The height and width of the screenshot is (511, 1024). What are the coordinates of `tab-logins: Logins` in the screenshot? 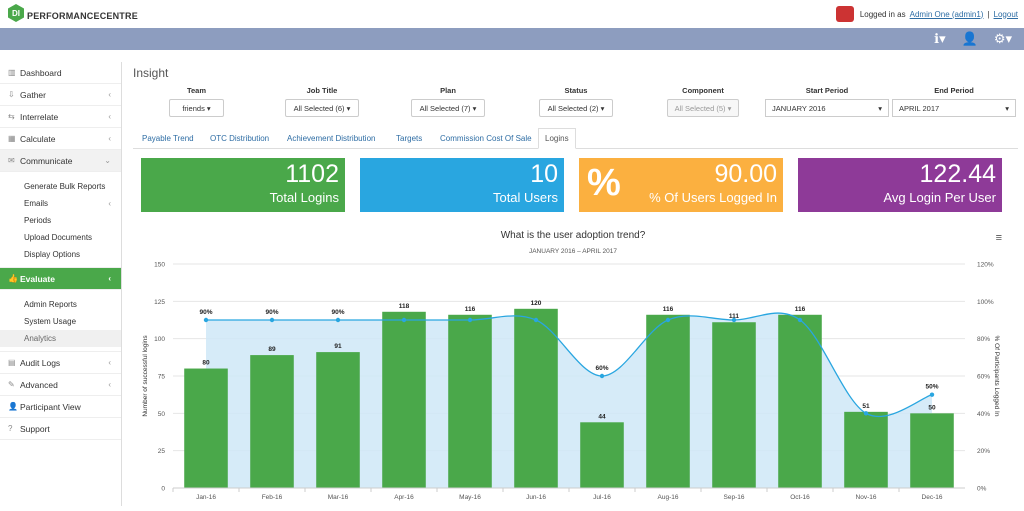 It's located at (557, 138).